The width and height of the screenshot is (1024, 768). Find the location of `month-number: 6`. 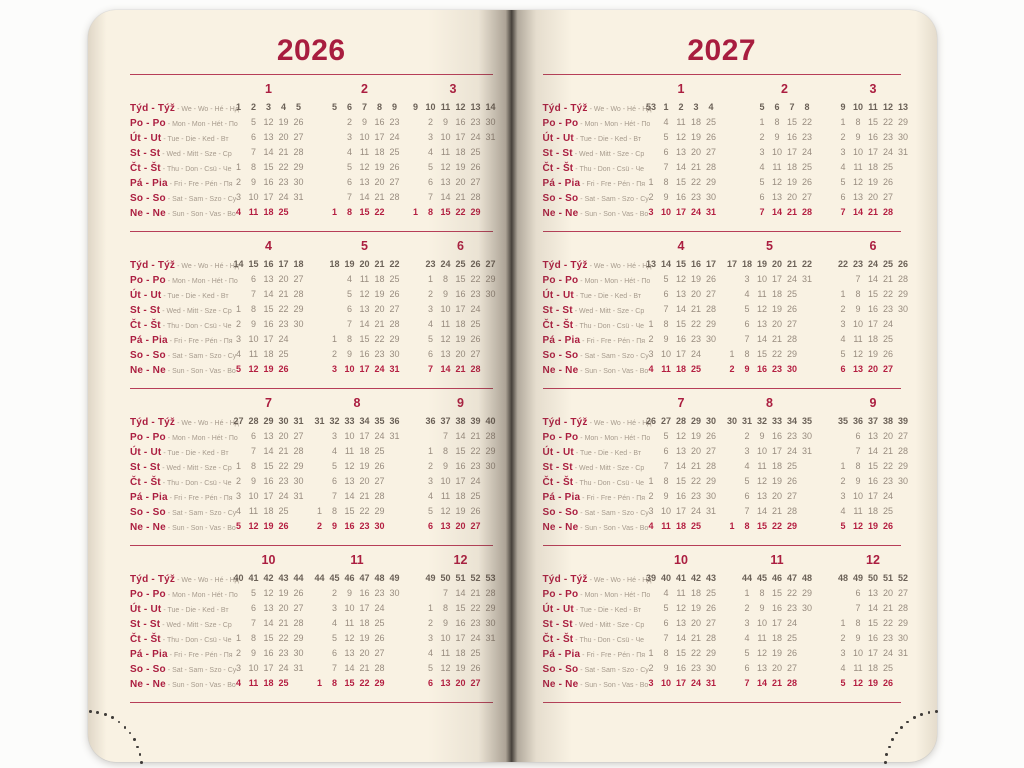

month-number: 6 is located at coordinates (460, 246).